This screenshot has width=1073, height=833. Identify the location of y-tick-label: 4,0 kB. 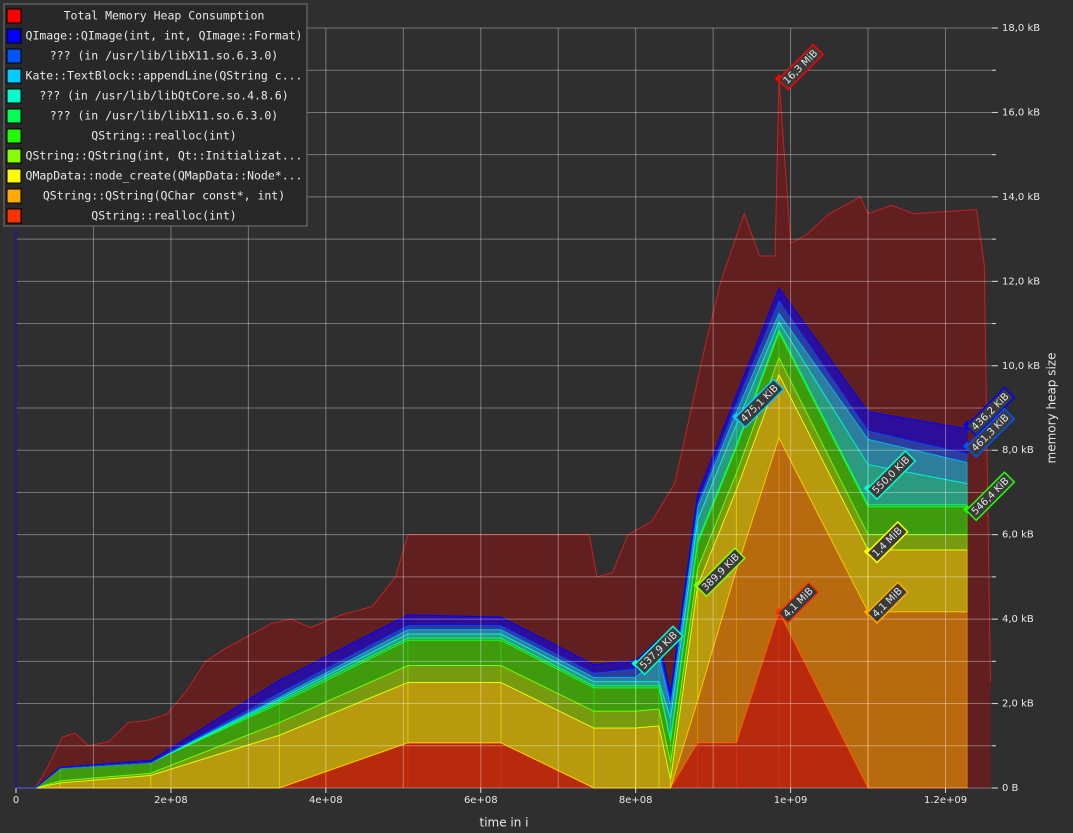
(1018, 619).